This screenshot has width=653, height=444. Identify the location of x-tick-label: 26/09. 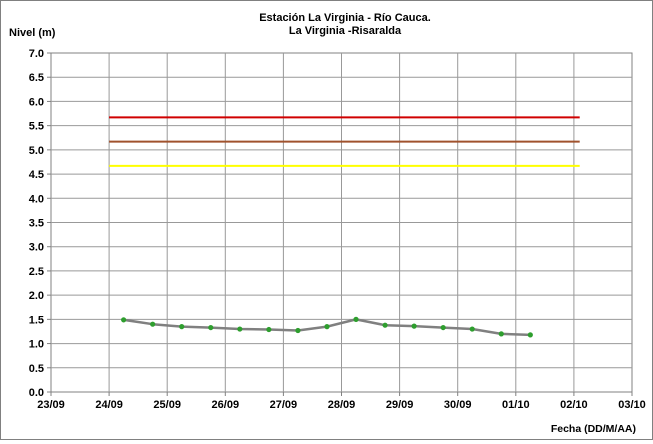
(226, 405).